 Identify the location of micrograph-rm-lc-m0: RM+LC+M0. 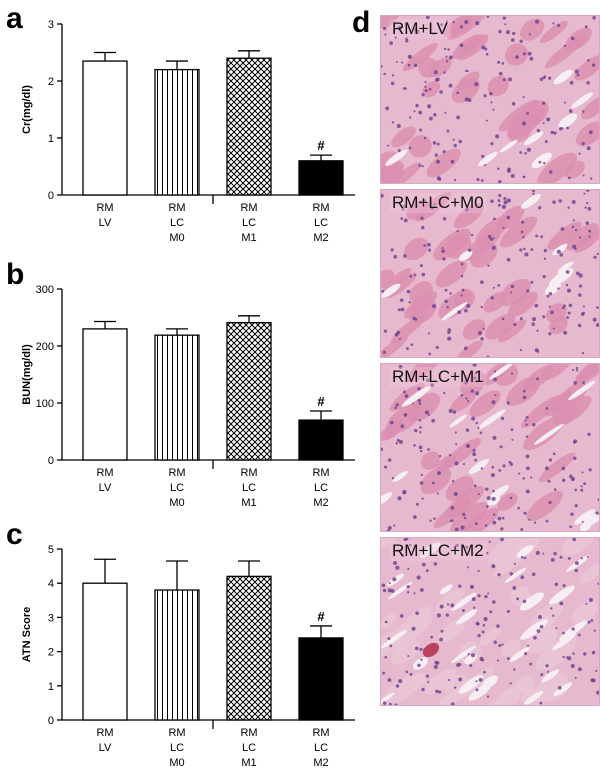
(490, 273).